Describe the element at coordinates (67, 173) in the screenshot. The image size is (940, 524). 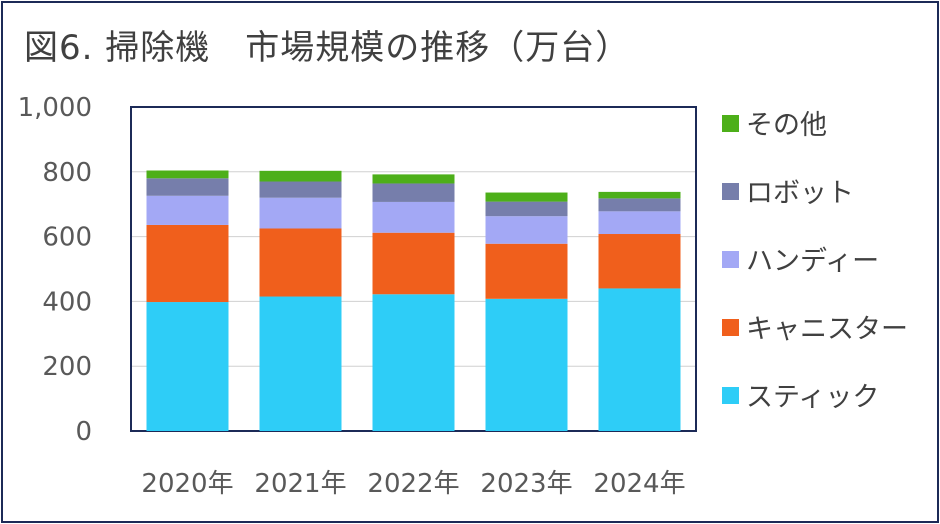
I see `y-tick-label: 800` at that location.